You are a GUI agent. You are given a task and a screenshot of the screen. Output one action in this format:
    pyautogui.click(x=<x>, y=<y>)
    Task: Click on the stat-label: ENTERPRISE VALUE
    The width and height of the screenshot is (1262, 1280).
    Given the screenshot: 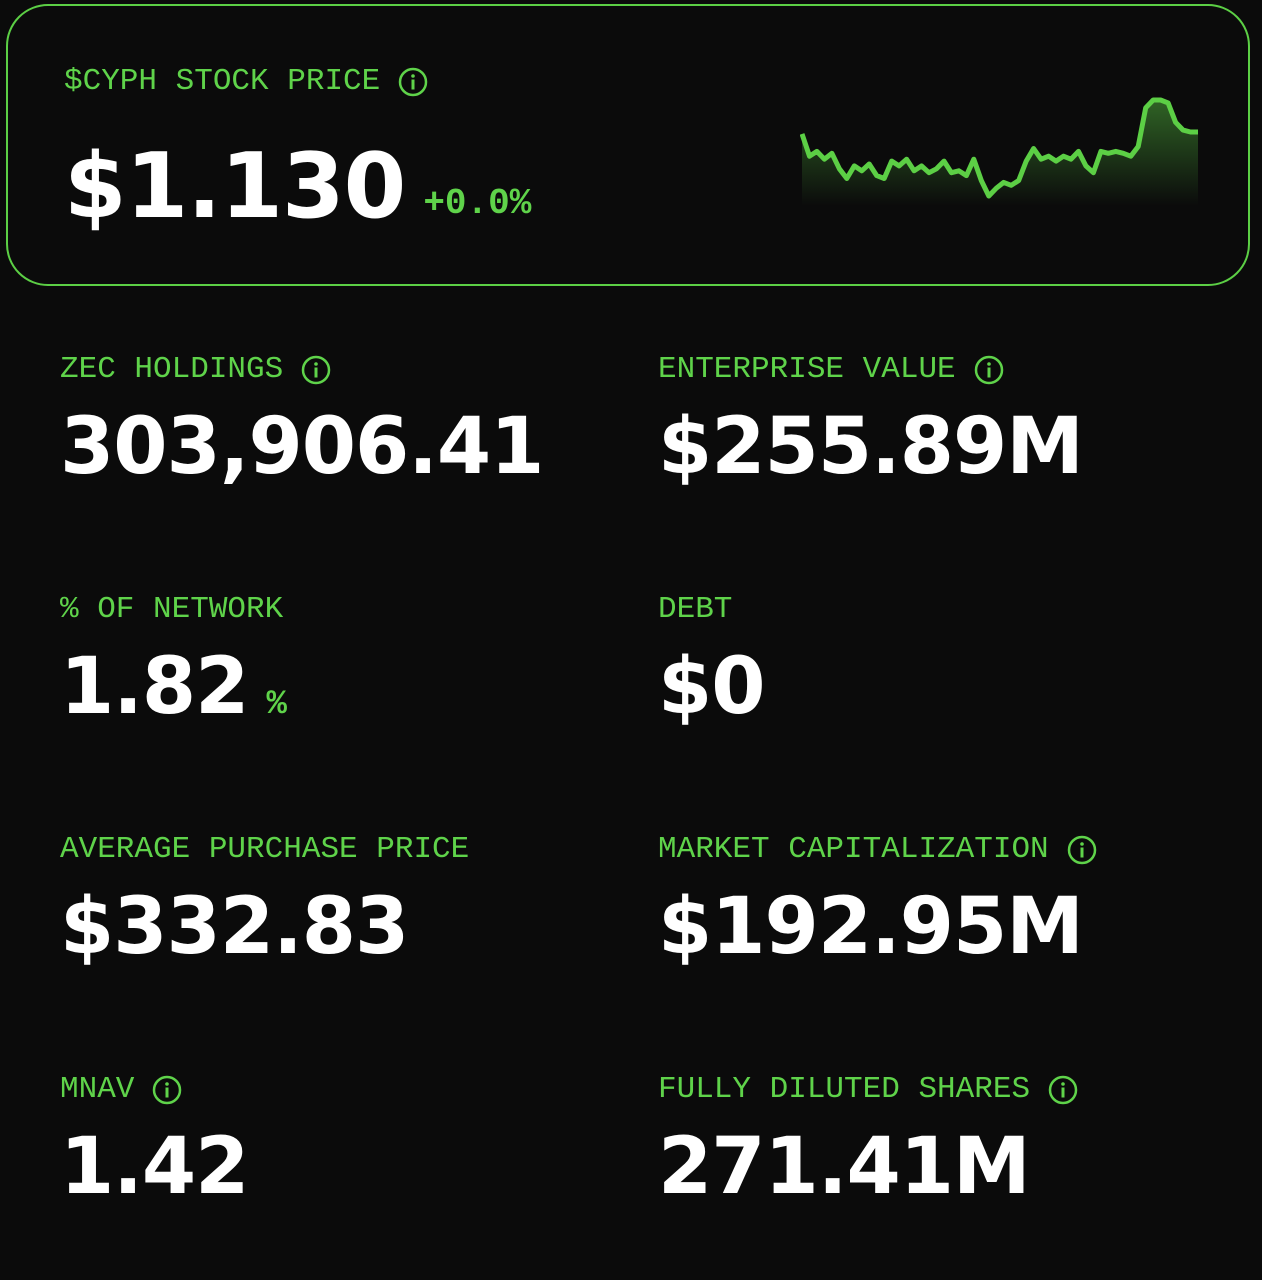 What is the action you would take?
    pyautogui.click(x=807, y=369)
    